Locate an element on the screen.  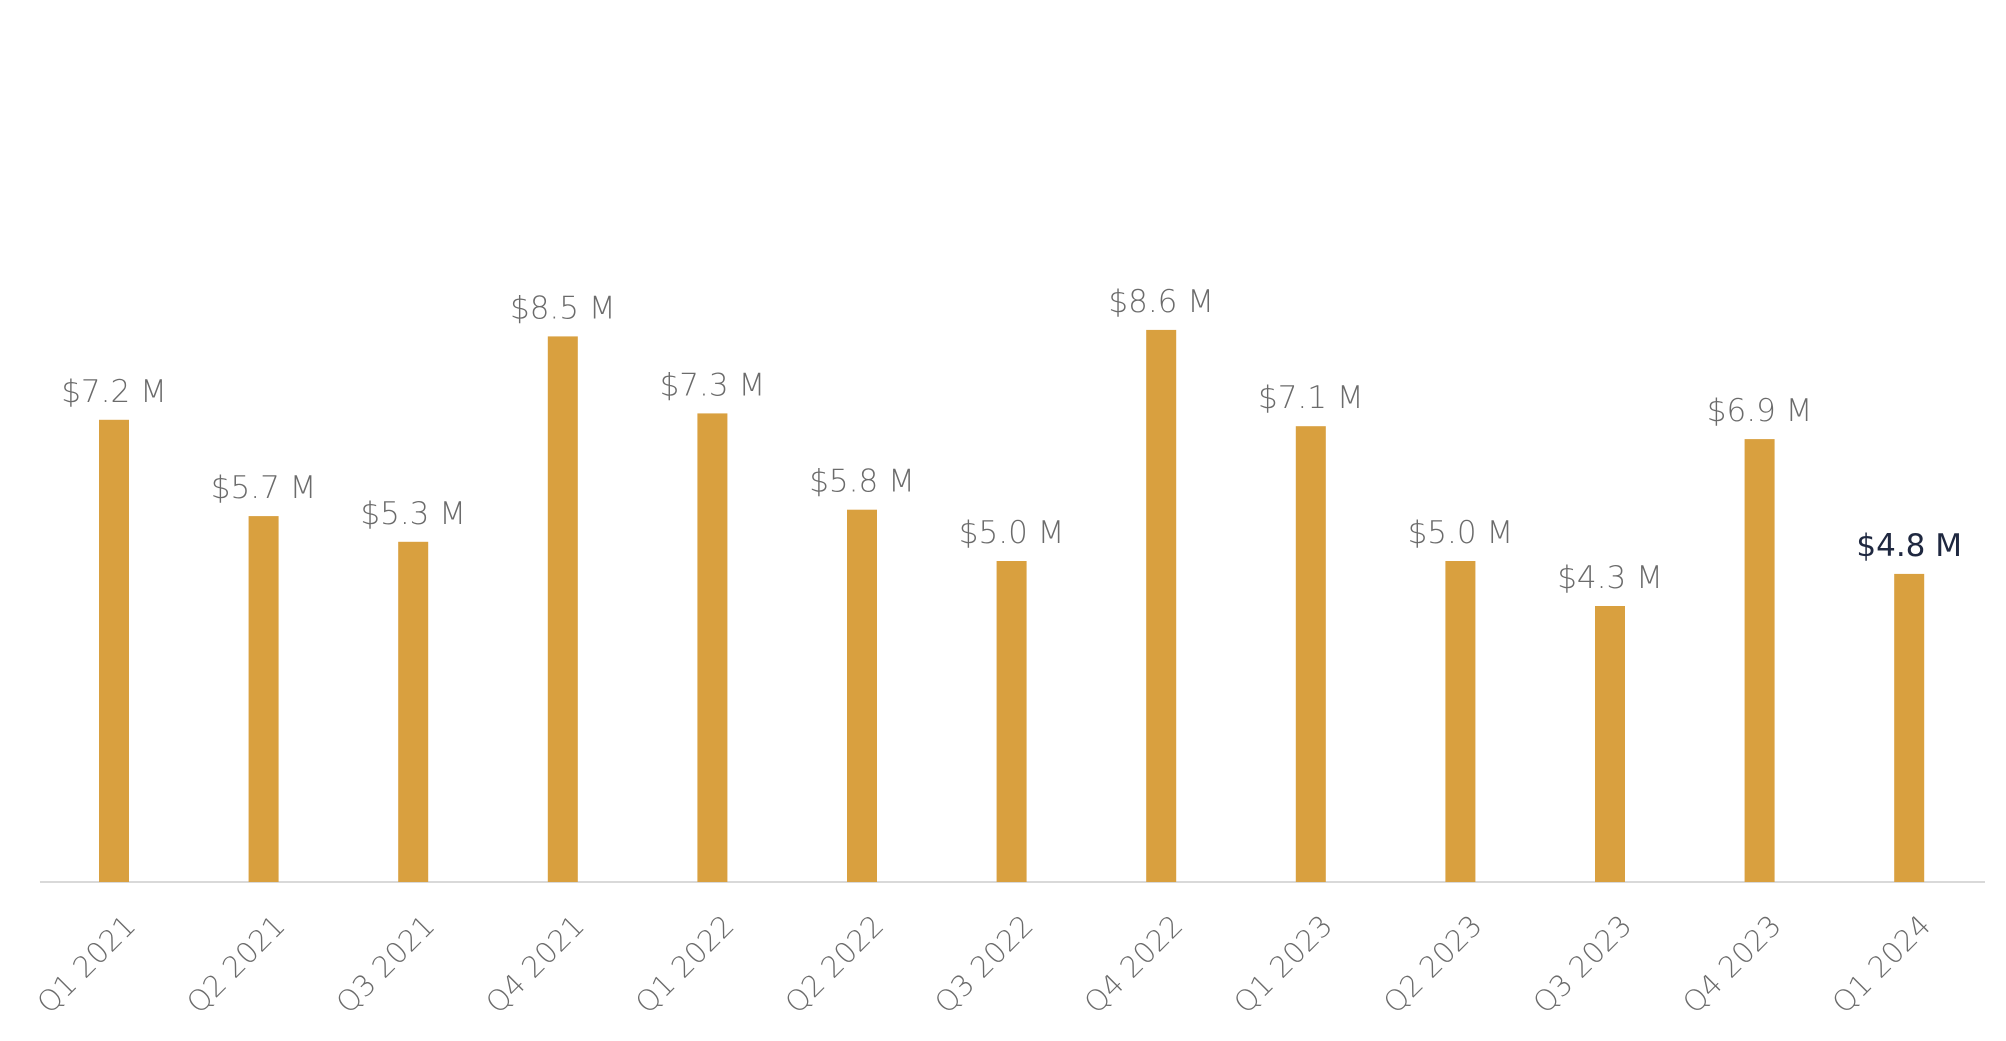
bar-q1-2024 is located at coordinates (1909, 727).